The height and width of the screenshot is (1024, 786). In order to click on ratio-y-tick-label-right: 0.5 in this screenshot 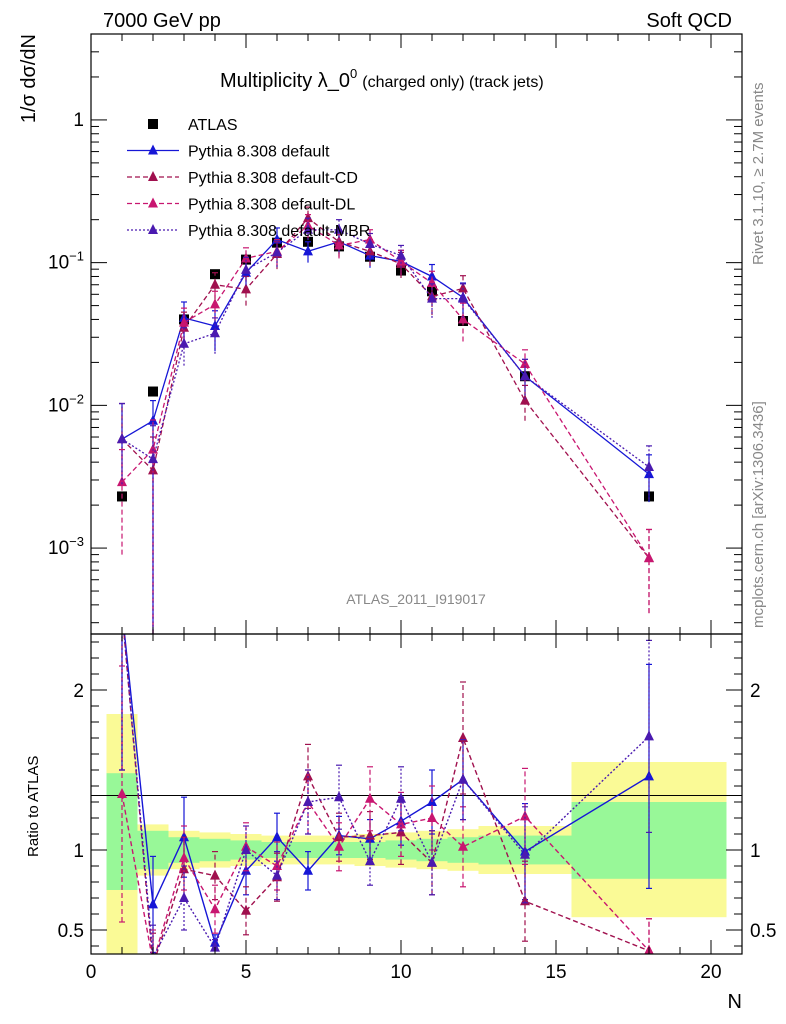, I will do `click(763, 931)`.